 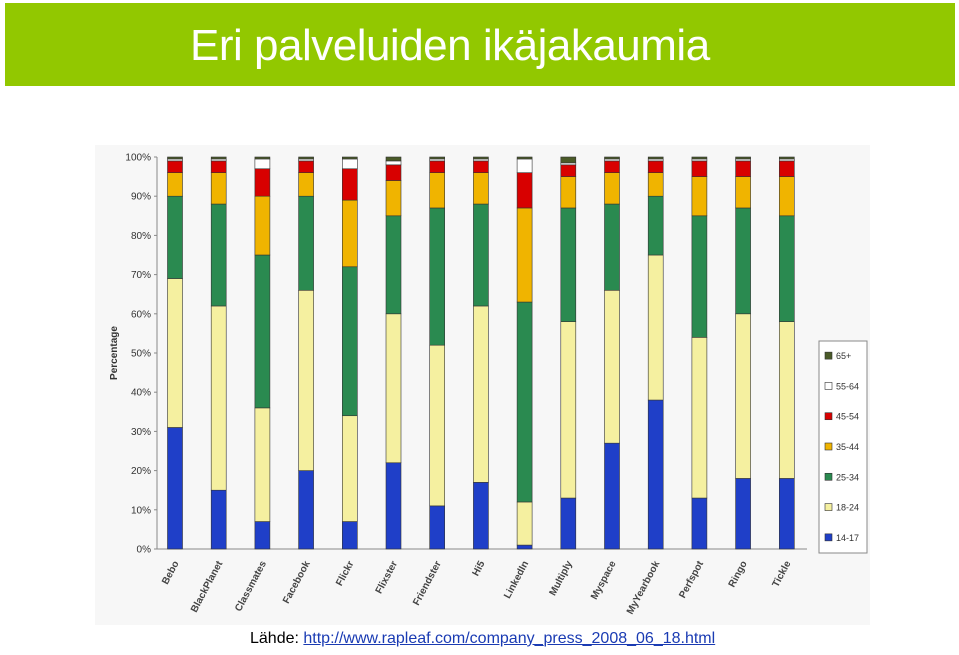 I want to click on legend-label: 25-34, so click(x=847, y=477).